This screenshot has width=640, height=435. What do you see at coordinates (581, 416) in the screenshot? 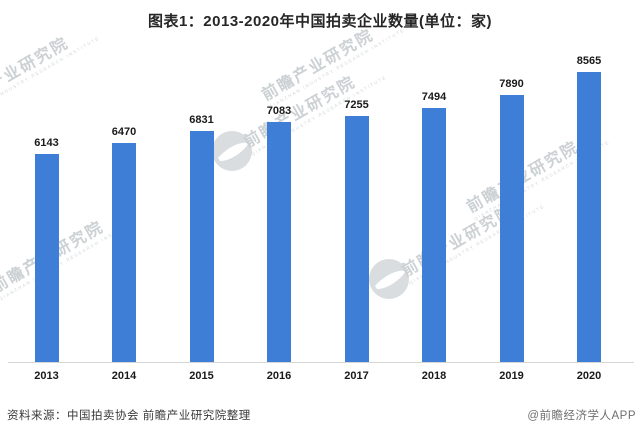
I see `credit-note: @前瞻经济学人APP` at bounding box center [581, 416].